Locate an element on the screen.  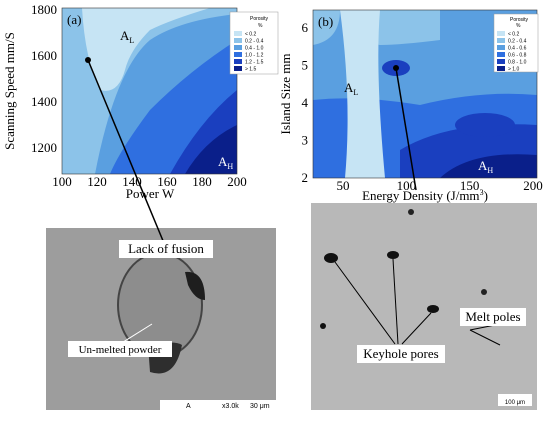
x-tick-label: 180 is located at coordinates (202, 181).